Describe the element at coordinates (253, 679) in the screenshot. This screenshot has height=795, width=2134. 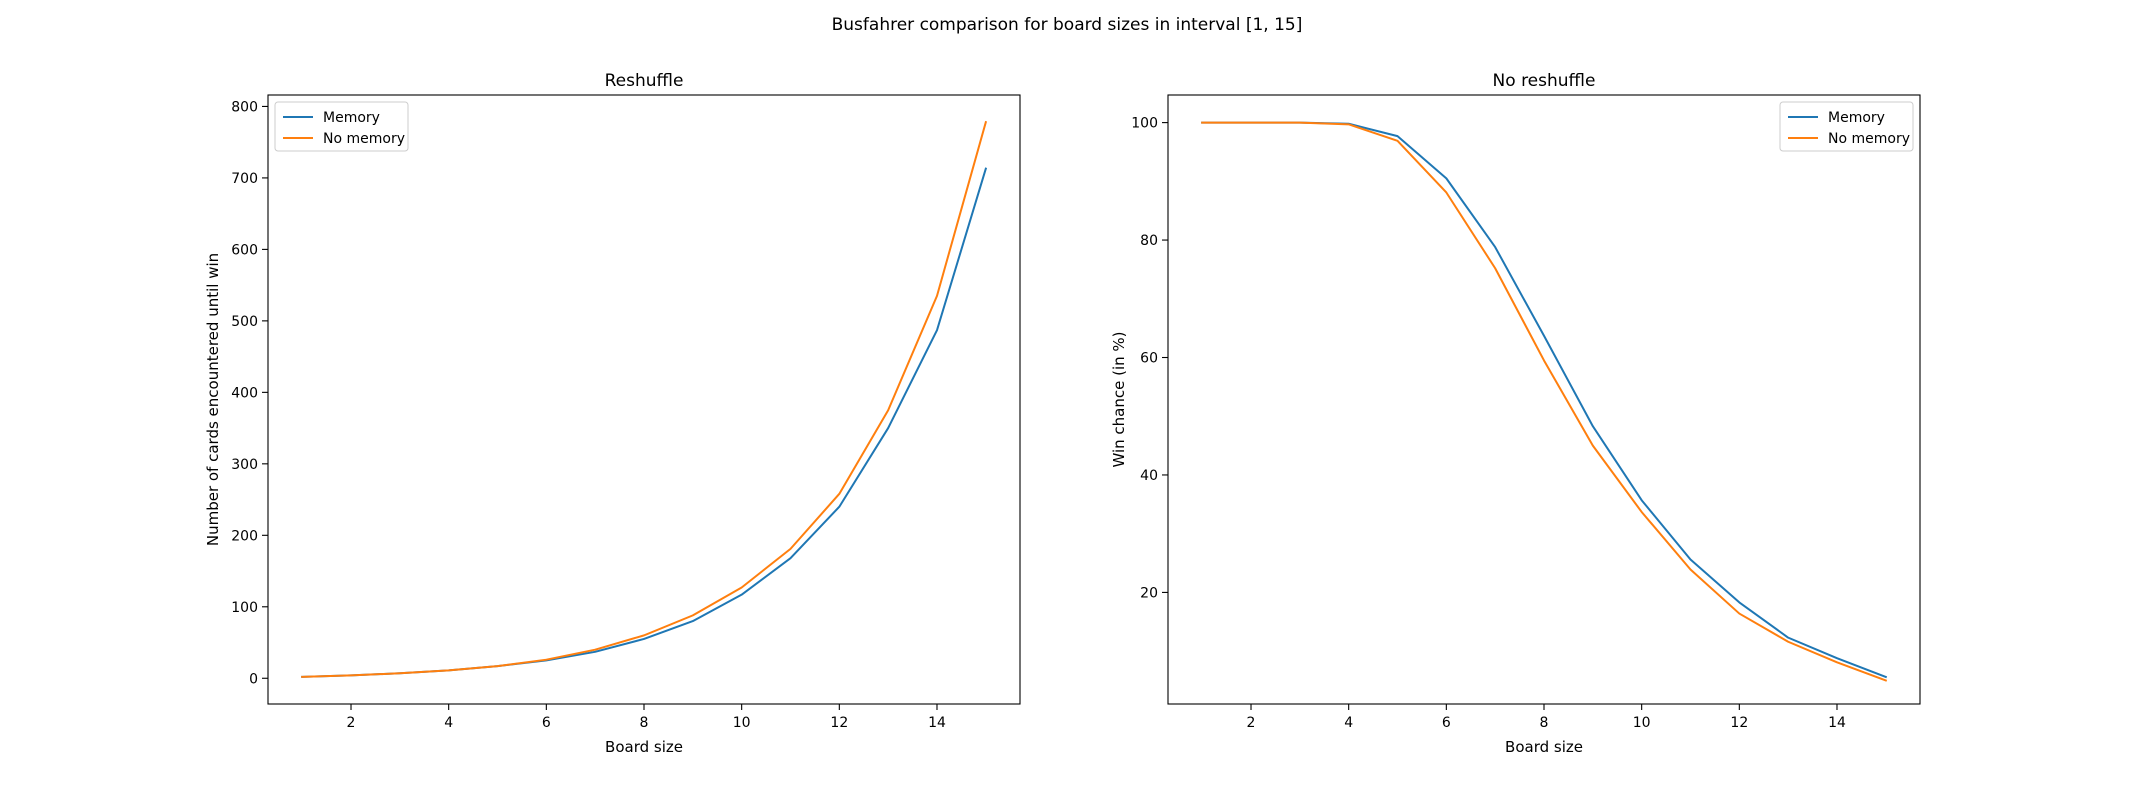
I see `y-tick-label: 0` at that location.